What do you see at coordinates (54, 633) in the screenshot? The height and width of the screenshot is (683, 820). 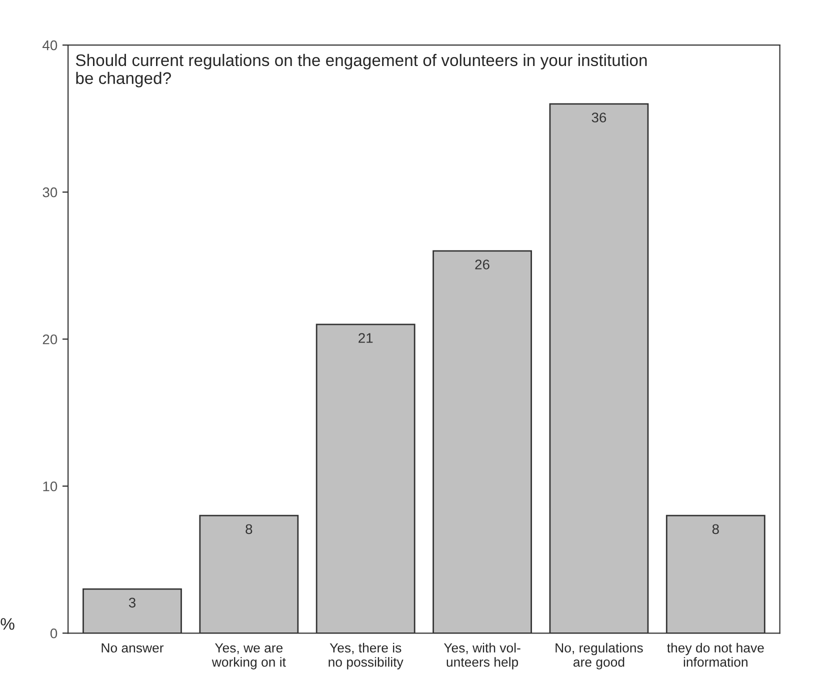 I see `y-tick-label: 0` at bounding box center [54, 633].